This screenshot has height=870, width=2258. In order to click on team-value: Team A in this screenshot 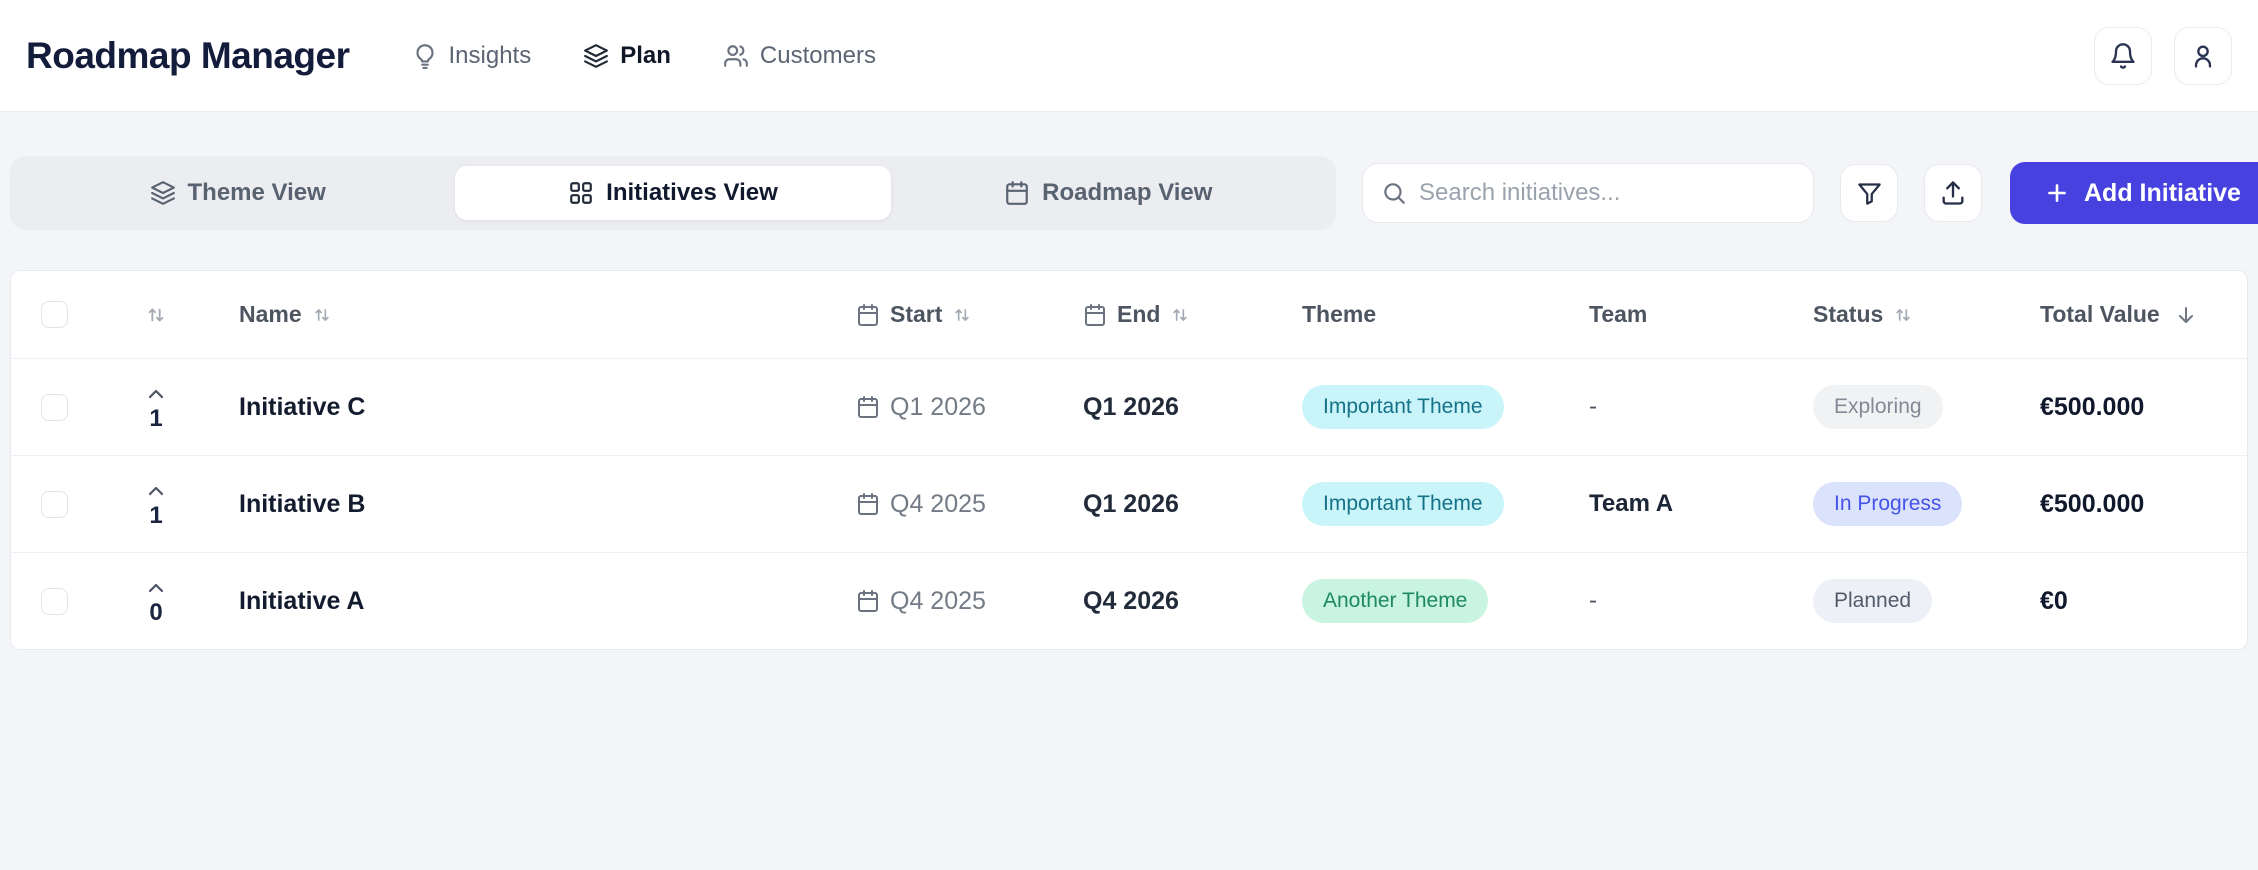, I will do `click(1631, 503)`.